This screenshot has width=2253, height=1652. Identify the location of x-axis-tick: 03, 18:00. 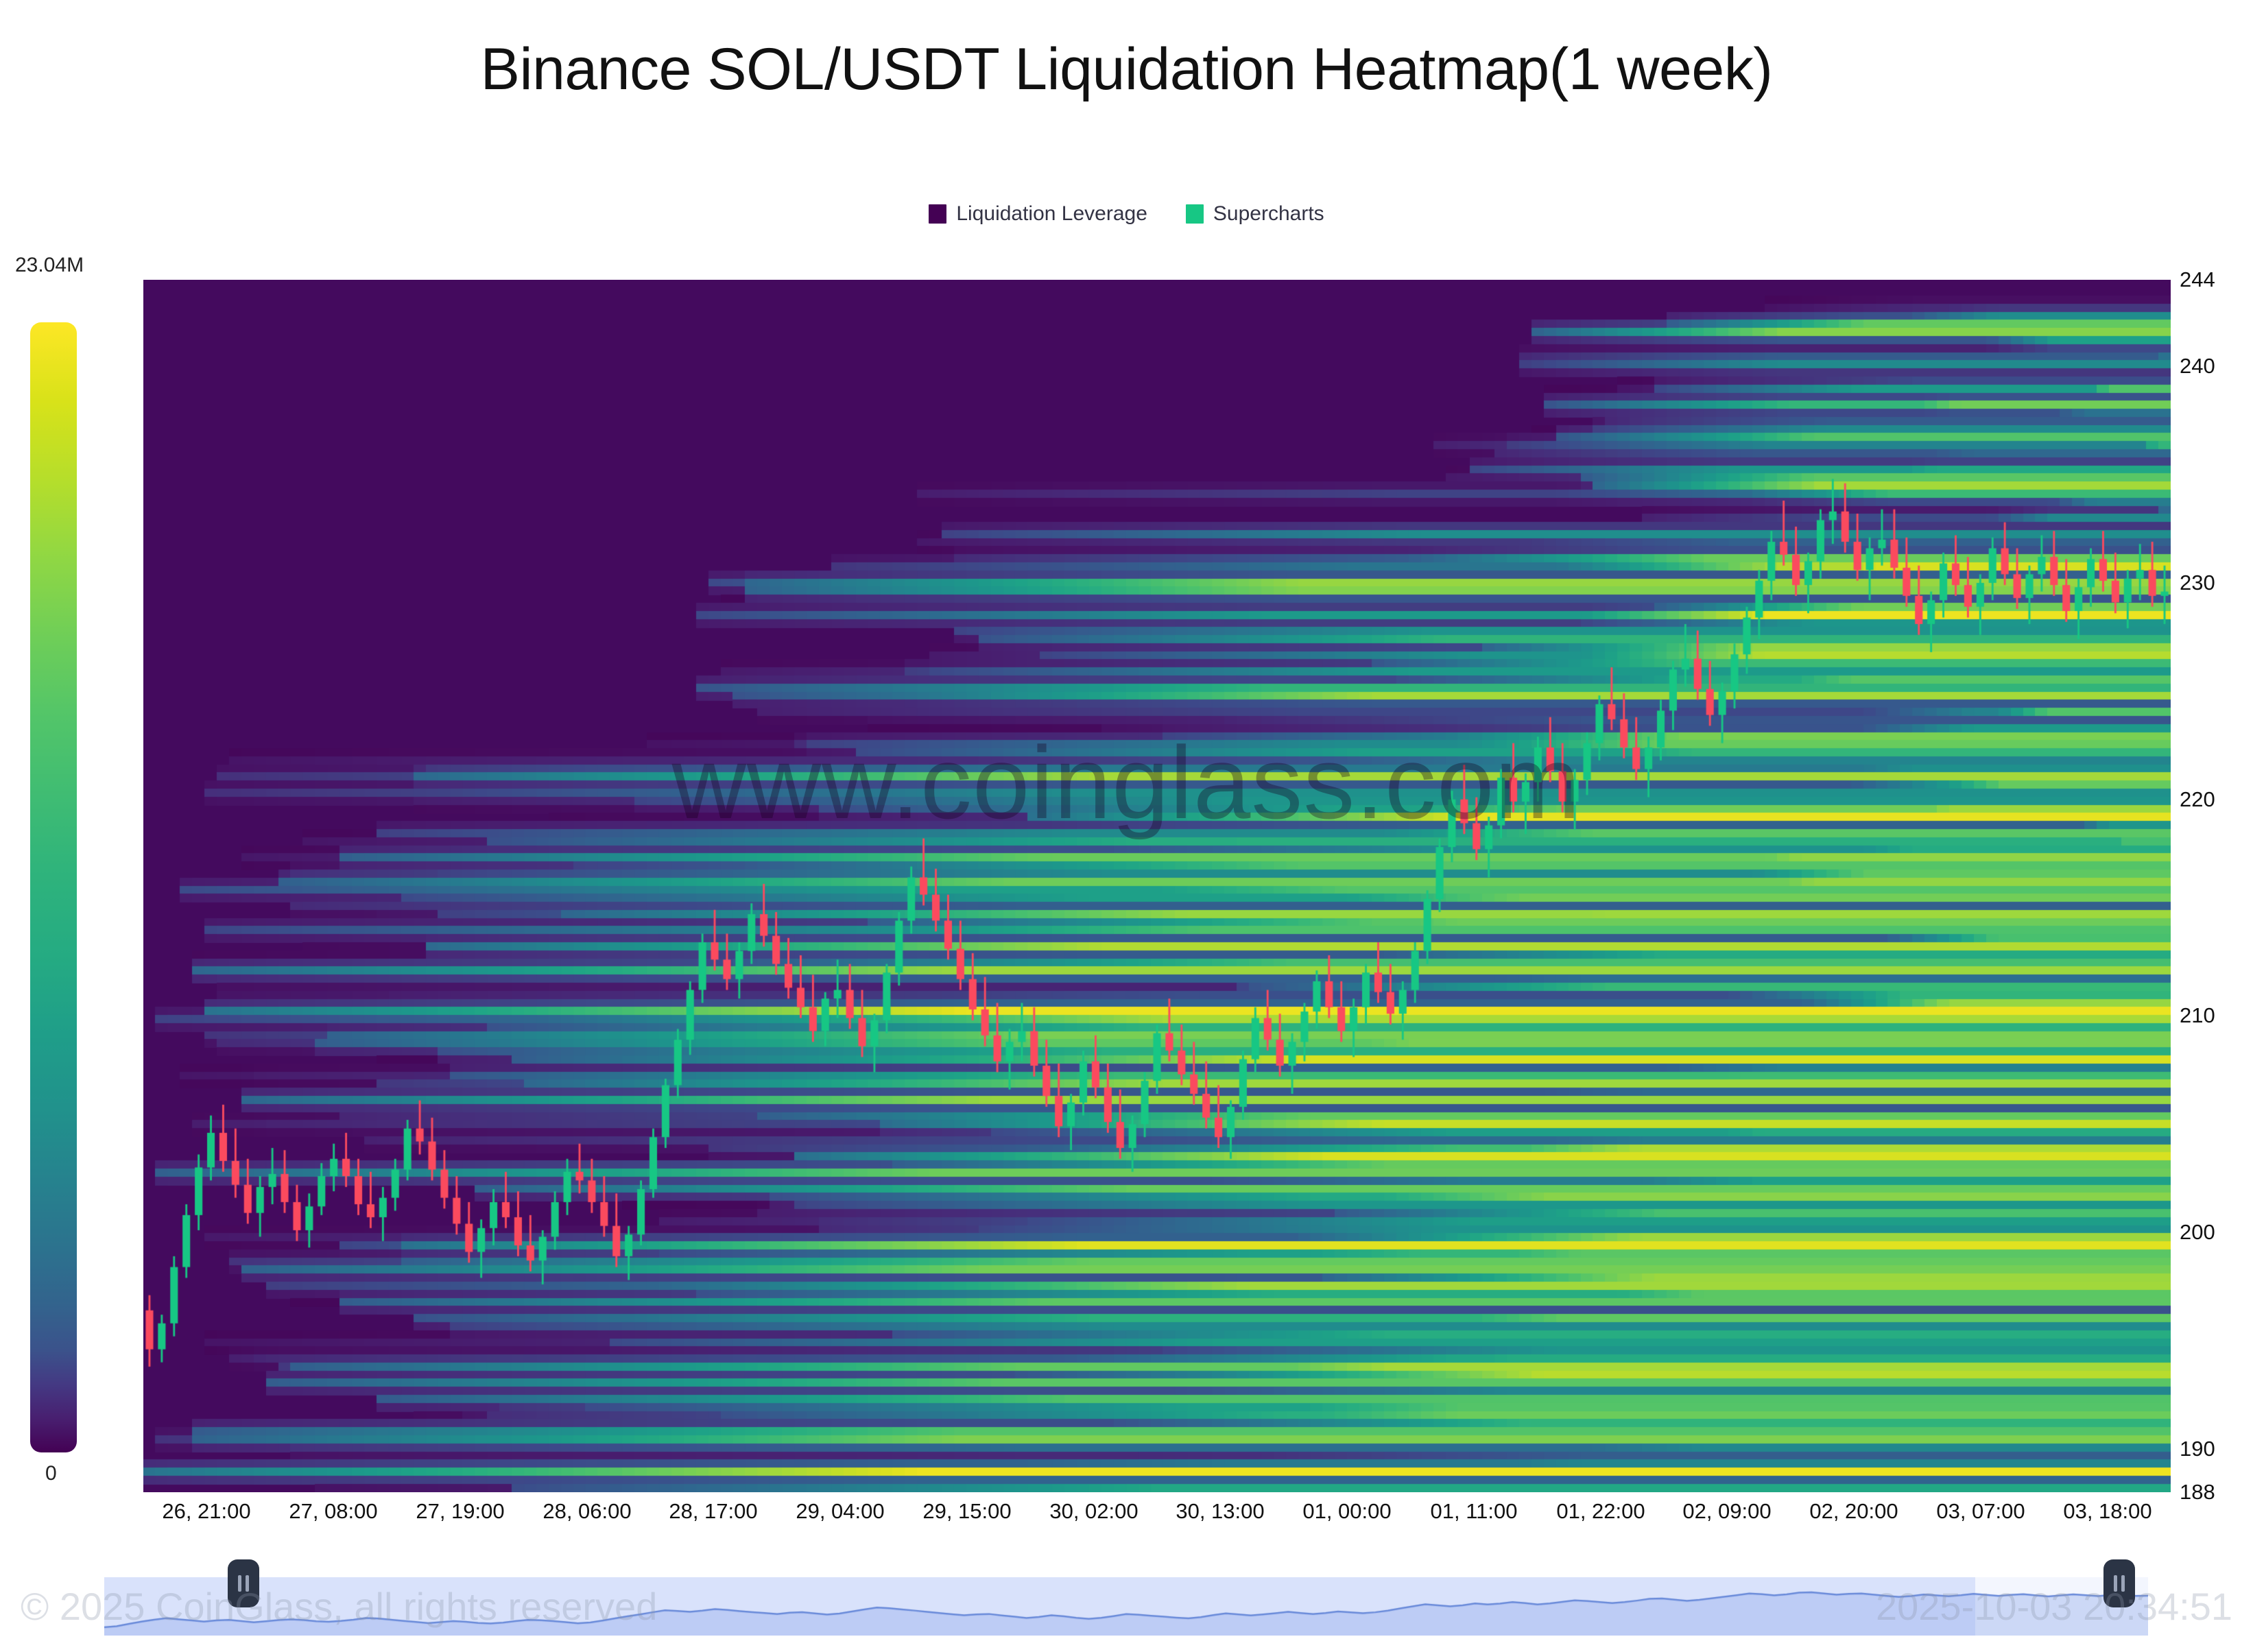
(2107, 1511).